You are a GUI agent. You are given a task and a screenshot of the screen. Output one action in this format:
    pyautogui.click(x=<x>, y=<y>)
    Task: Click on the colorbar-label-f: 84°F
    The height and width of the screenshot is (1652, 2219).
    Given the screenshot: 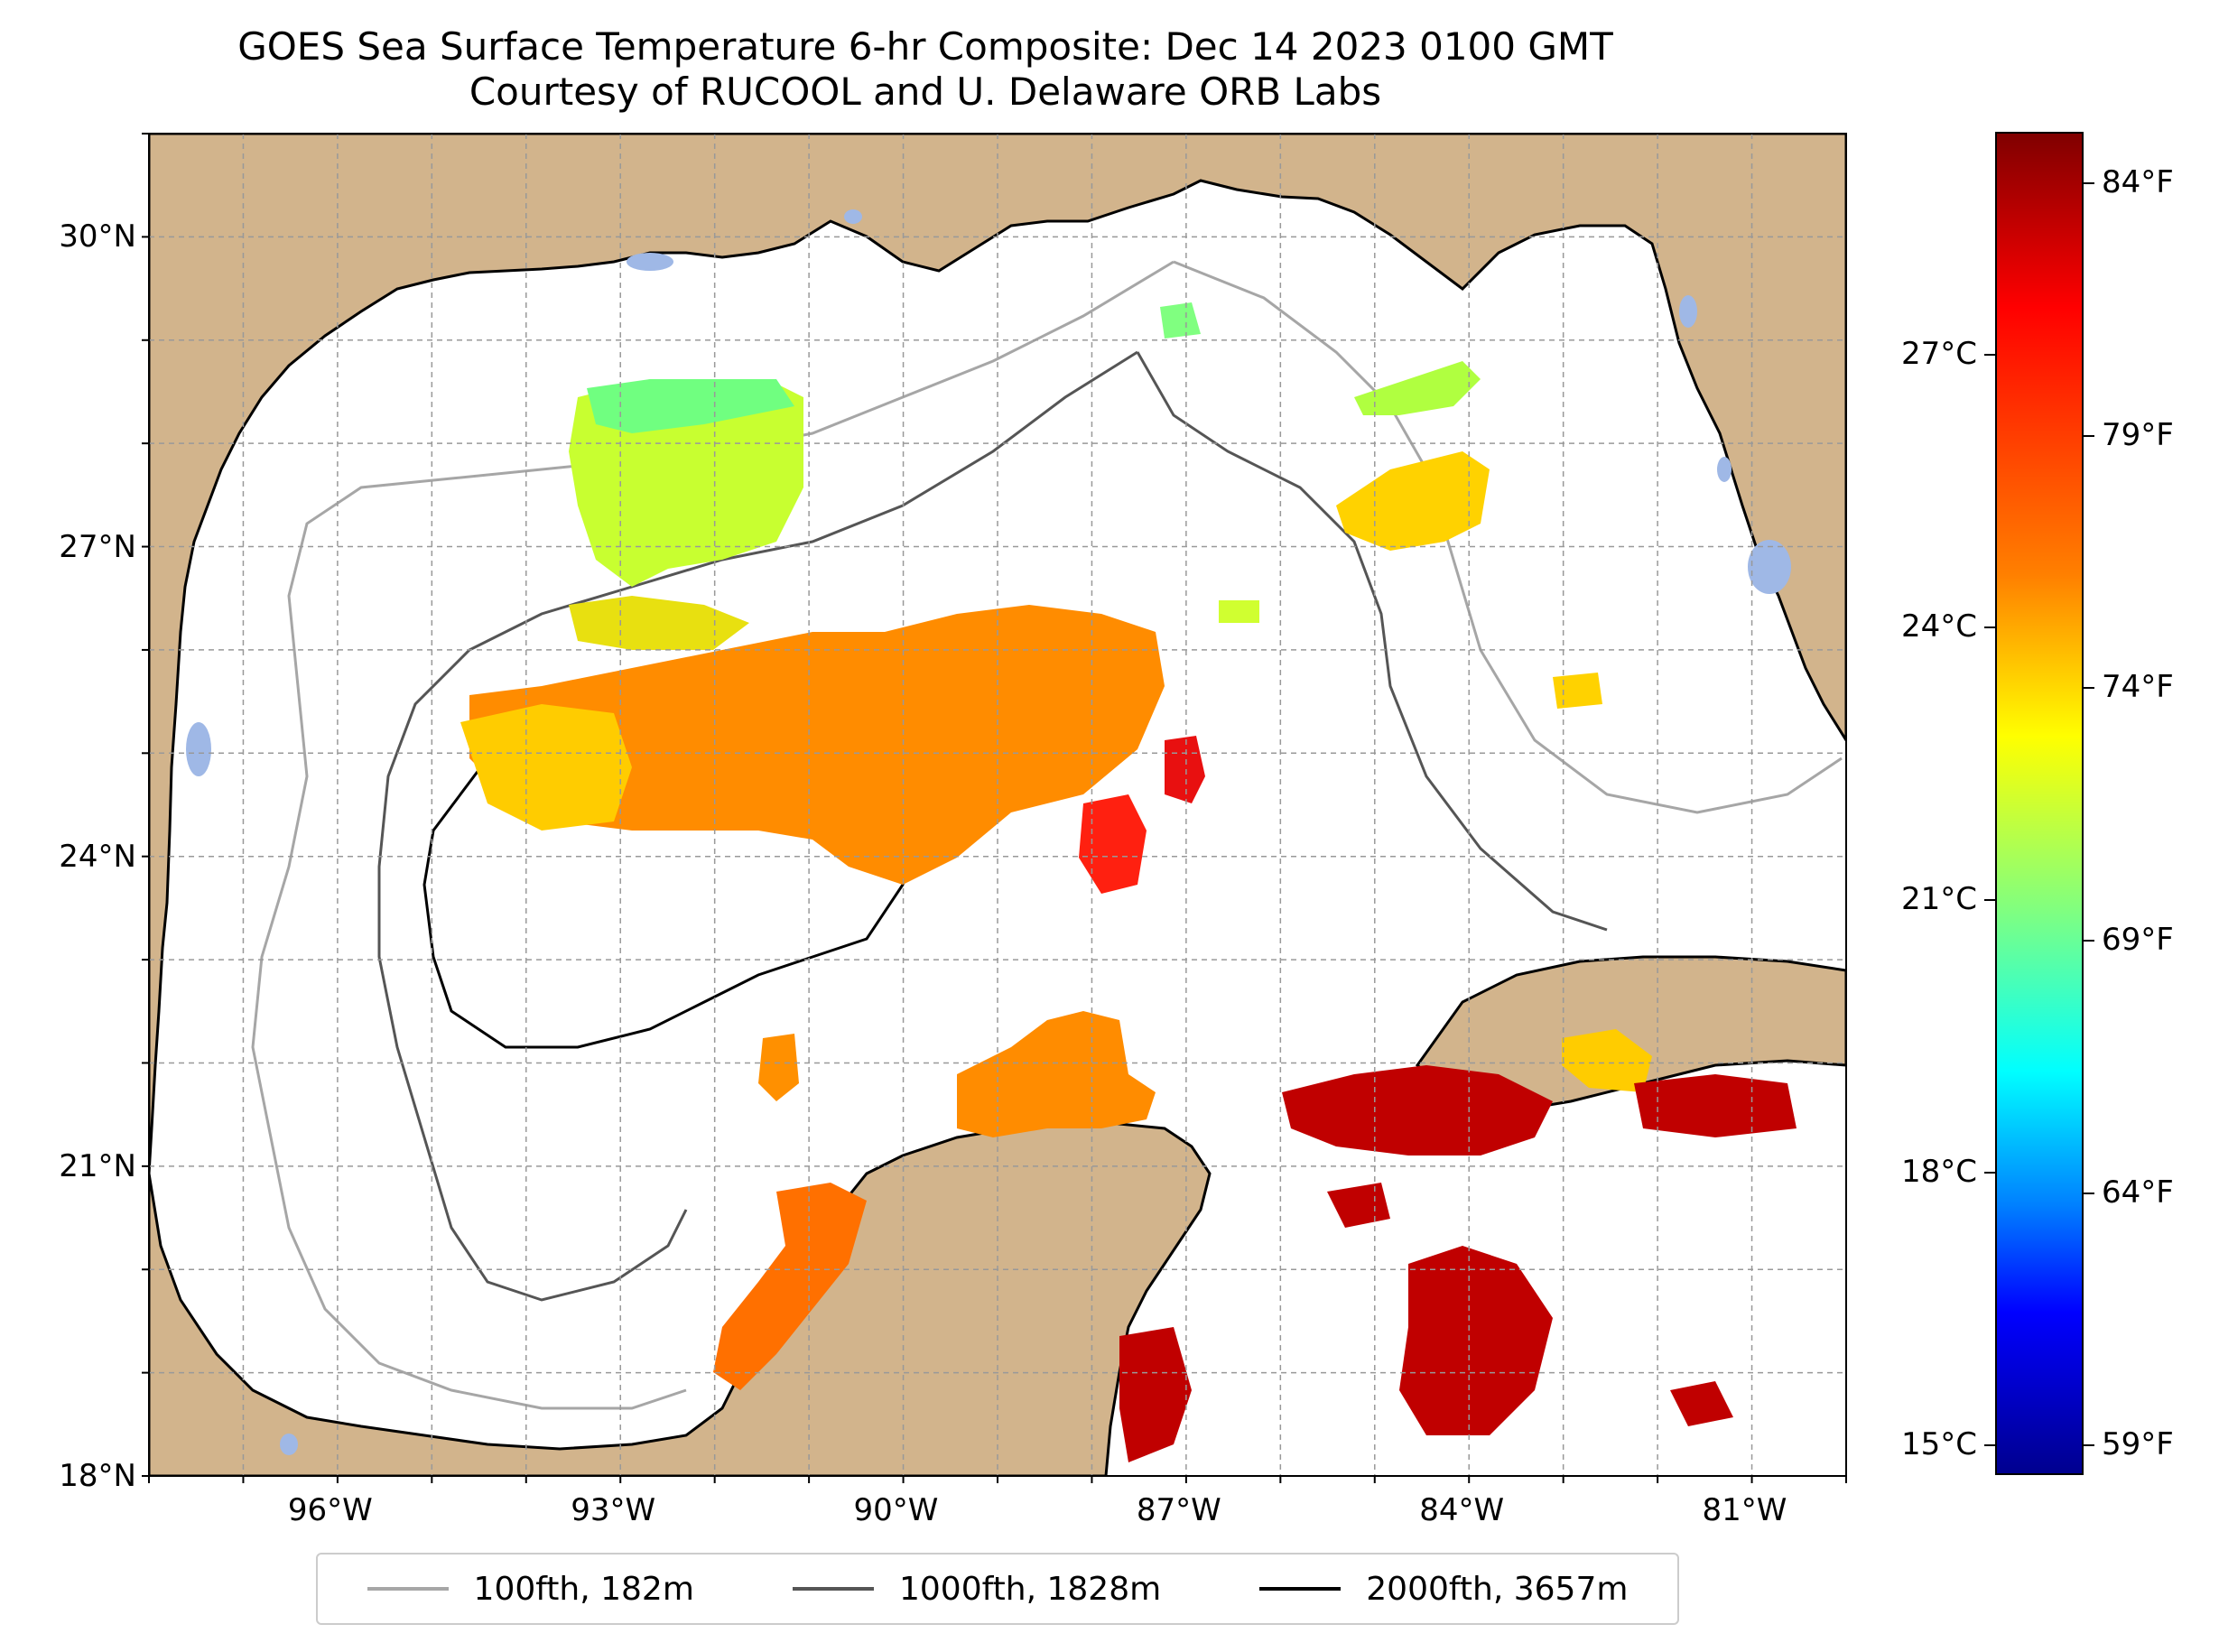 What is the action you would take?
    pyautogui.click(x=2138, y=181)
    